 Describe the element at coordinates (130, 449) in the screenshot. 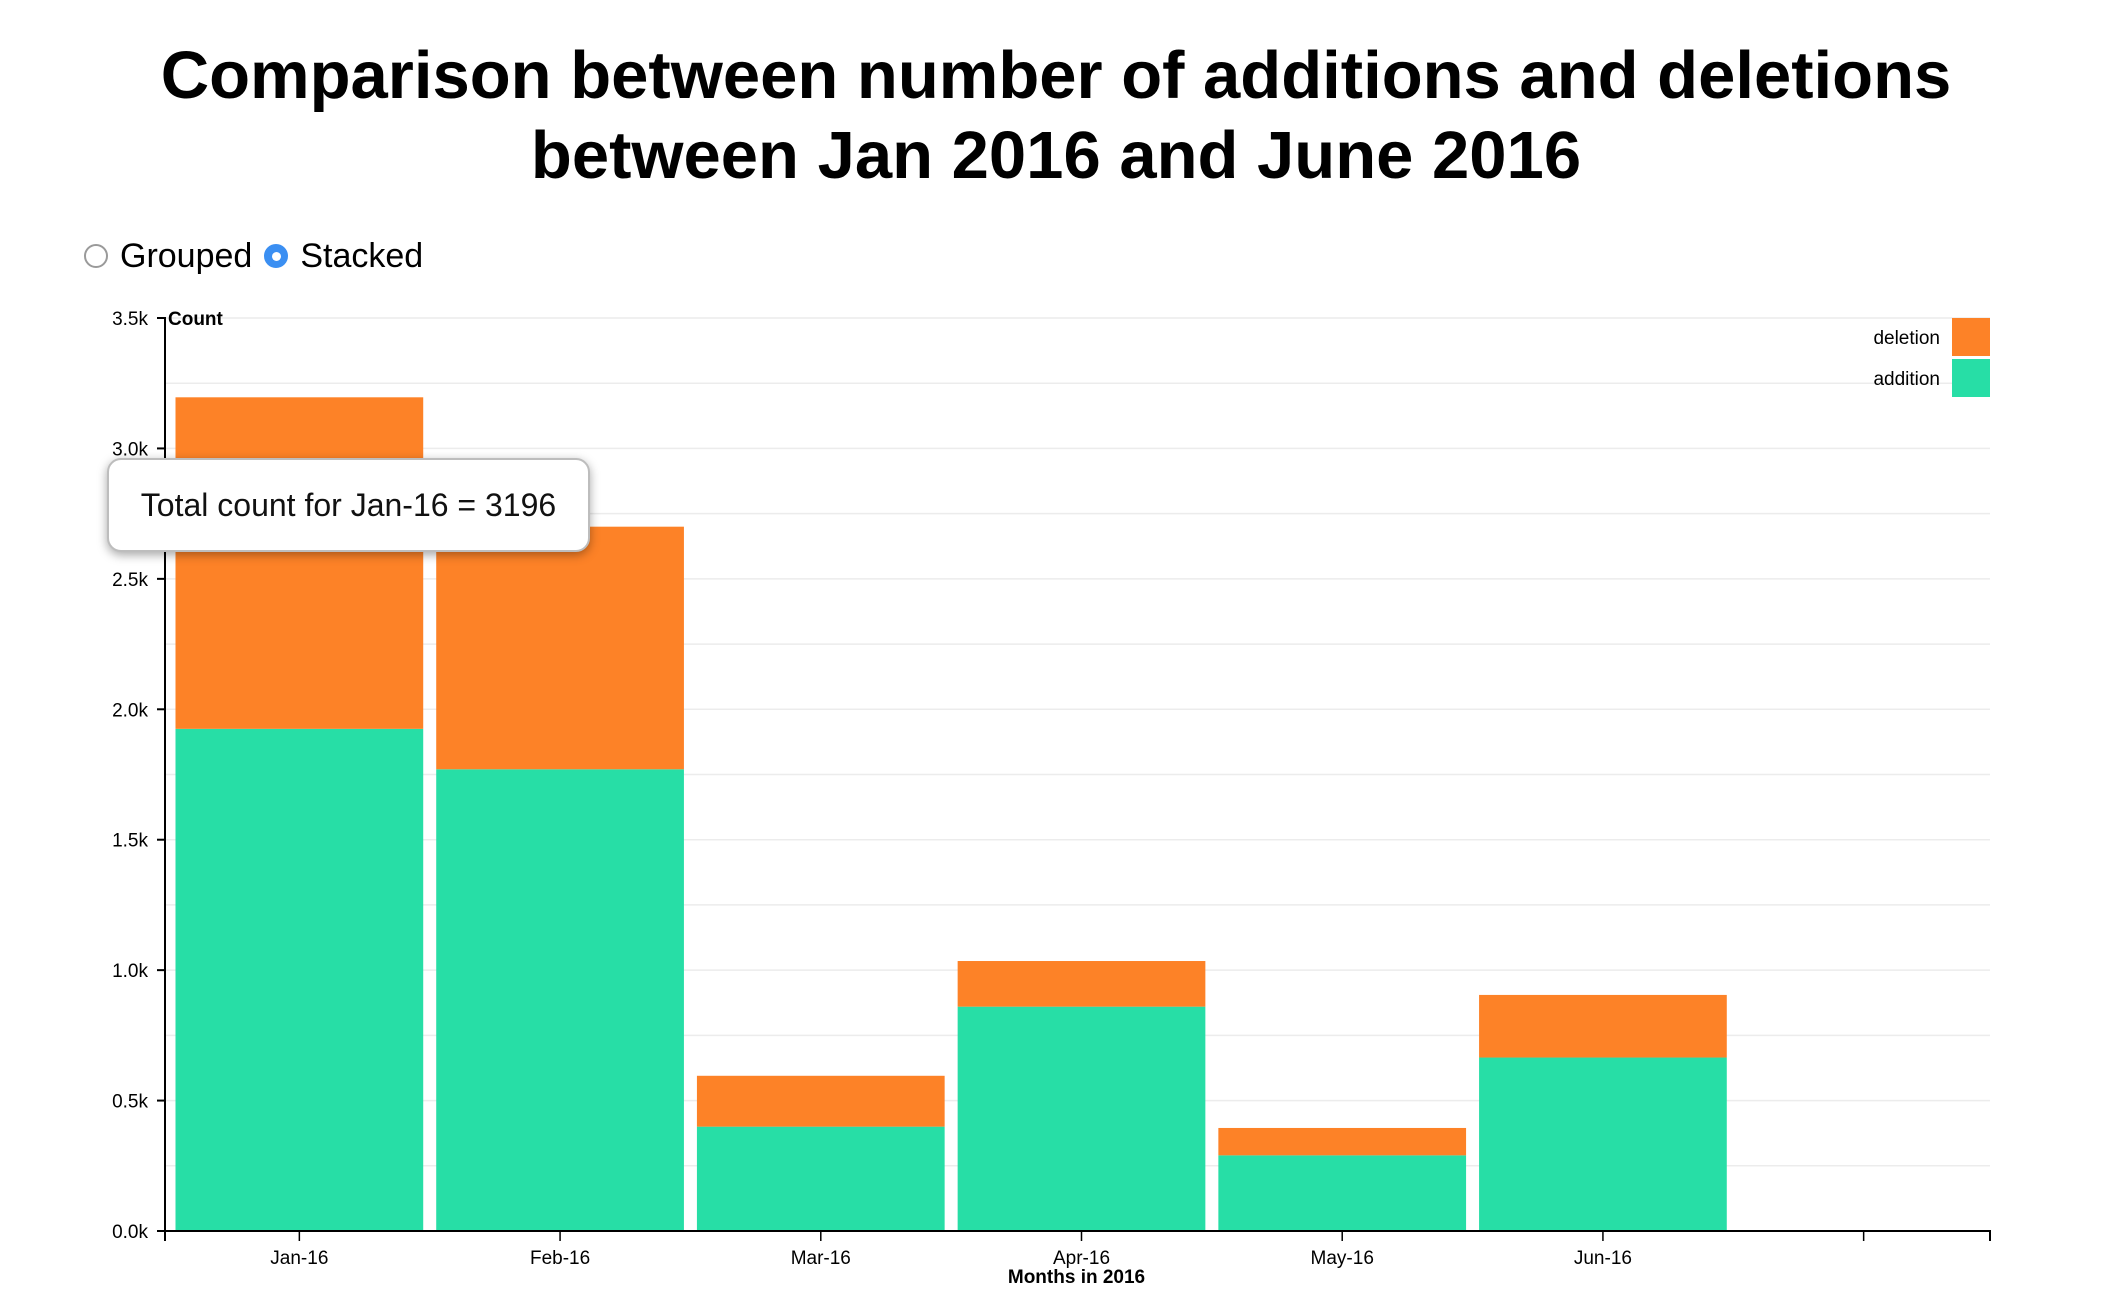

I see `y-tick-label: 3.0k` at that location.